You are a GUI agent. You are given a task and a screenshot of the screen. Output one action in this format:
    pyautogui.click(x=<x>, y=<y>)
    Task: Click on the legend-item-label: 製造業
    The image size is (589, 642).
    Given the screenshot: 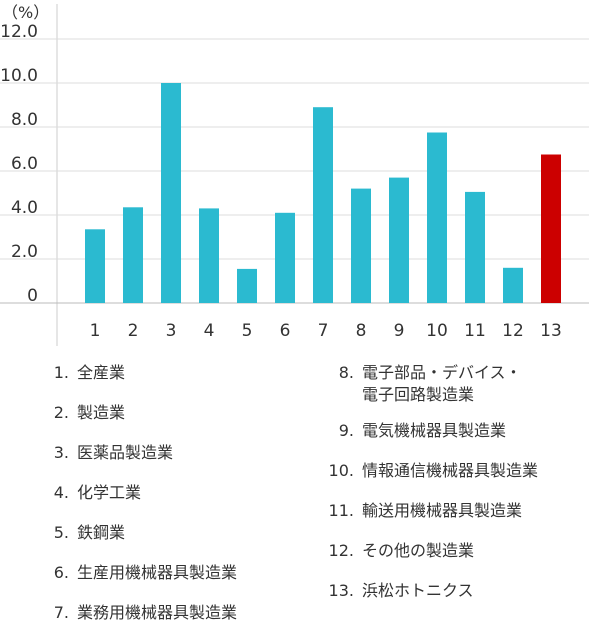 What is the action you would take?
    pyautogui.click(x=101, y=412)
    